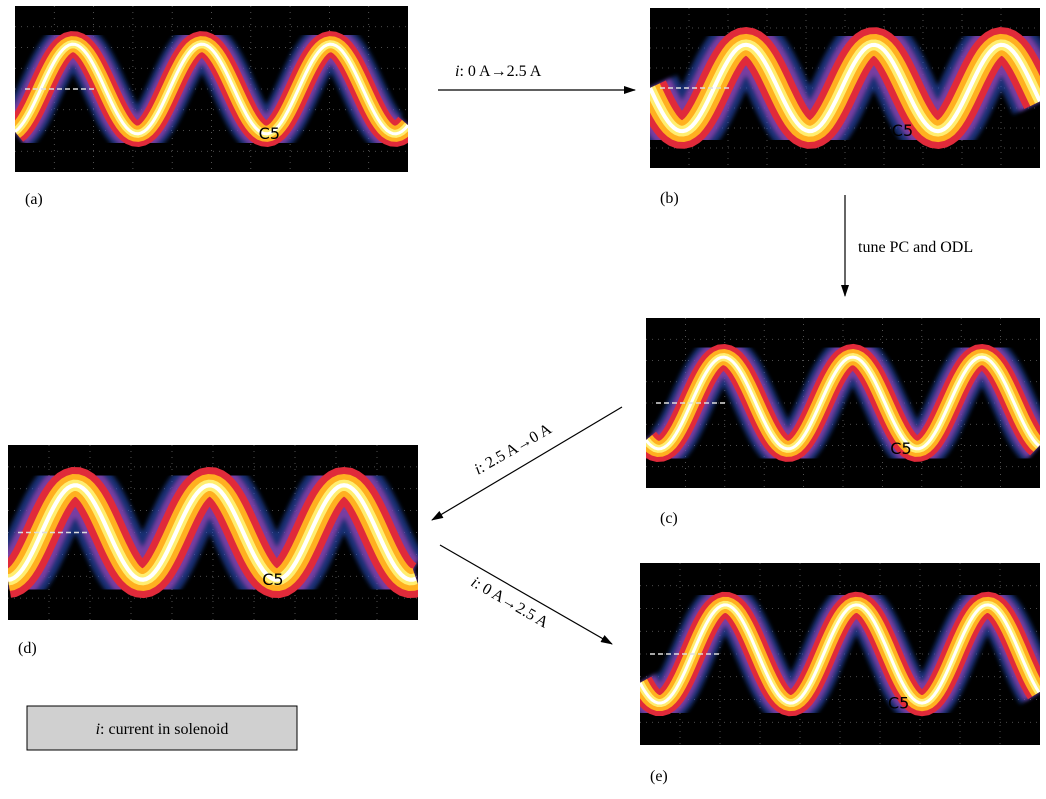 Image resolution: width=1046 pixels, height=799 pixels. I want to click on panel-label: (b), so click(669, 198).